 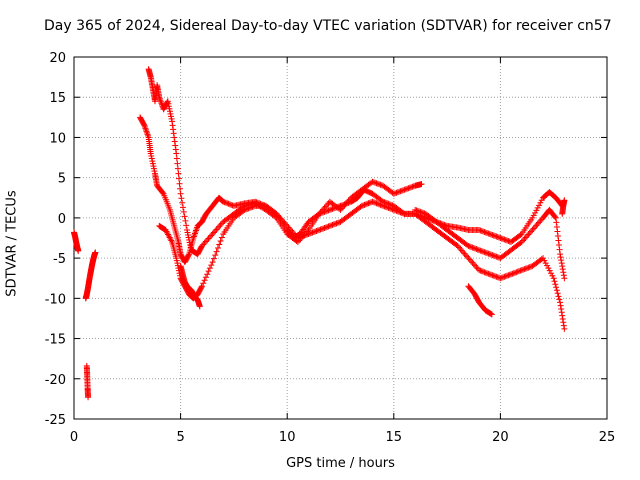 I want to click on x-axis-label: GPS time / hours, so click(x=340, y=463).